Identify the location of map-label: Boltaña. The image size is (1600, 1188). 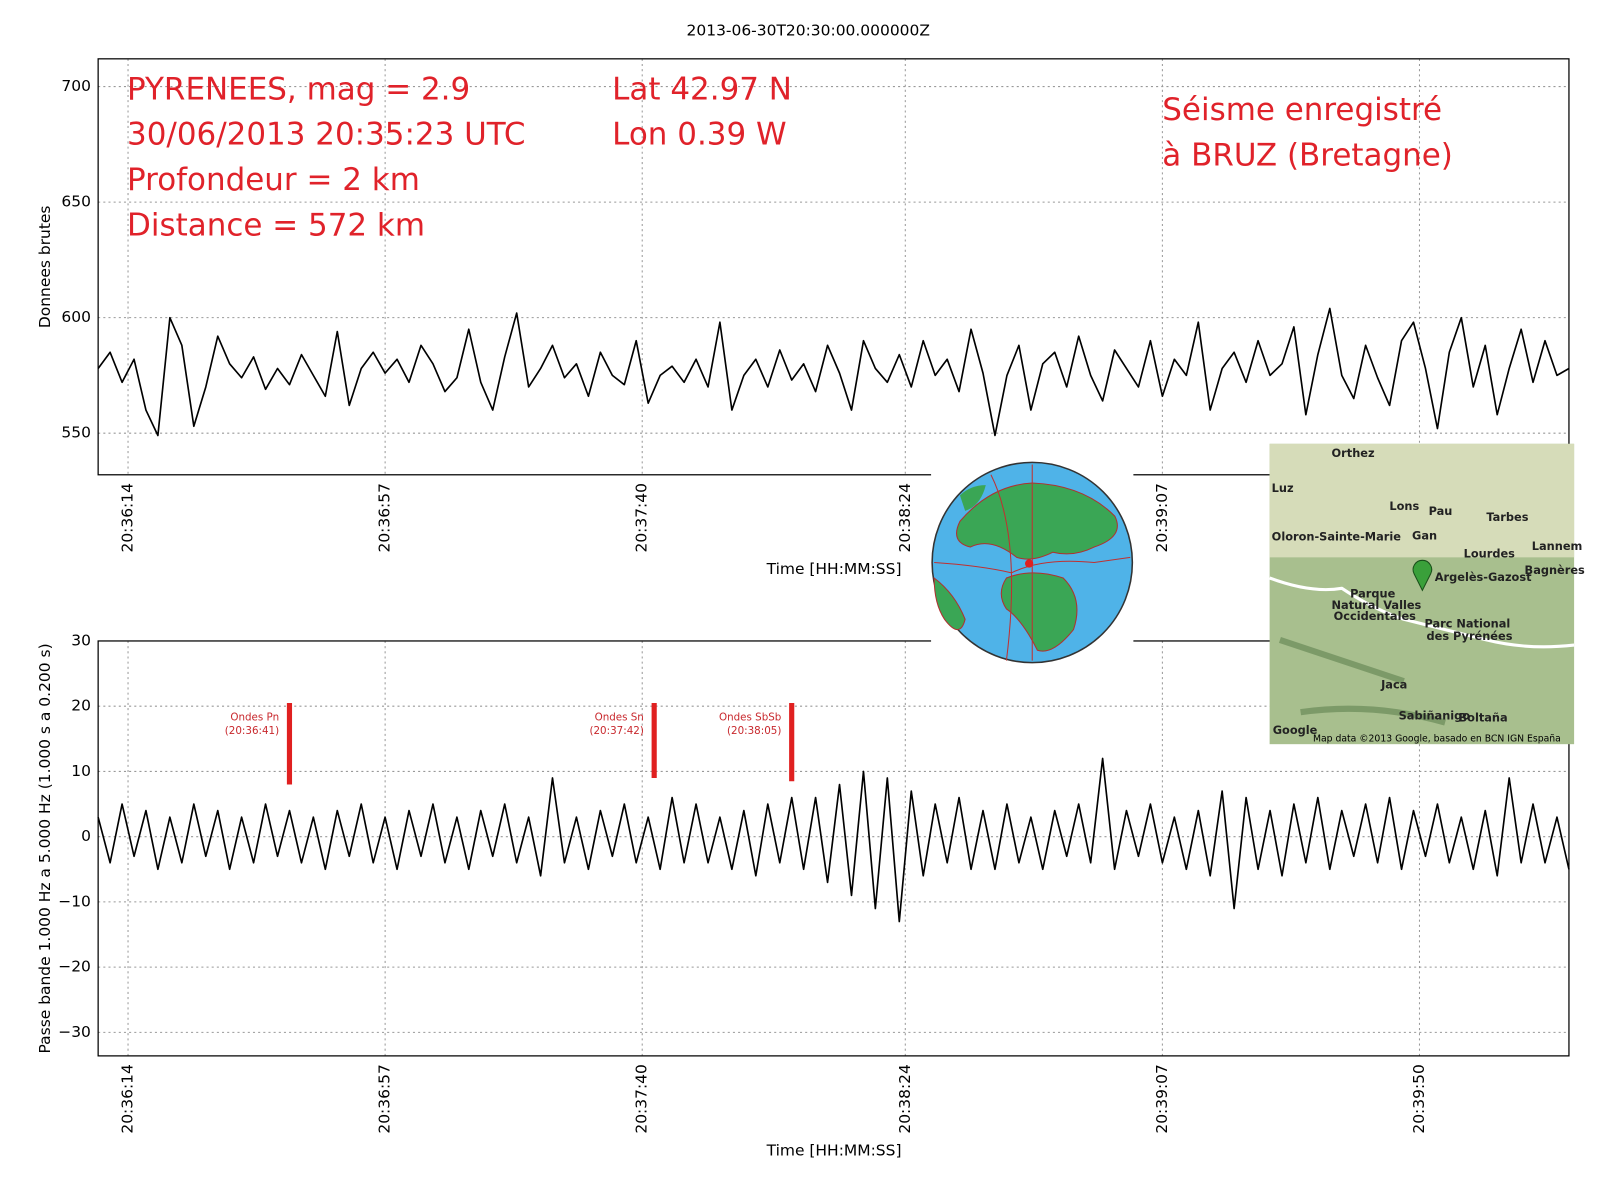
(1483, 717).